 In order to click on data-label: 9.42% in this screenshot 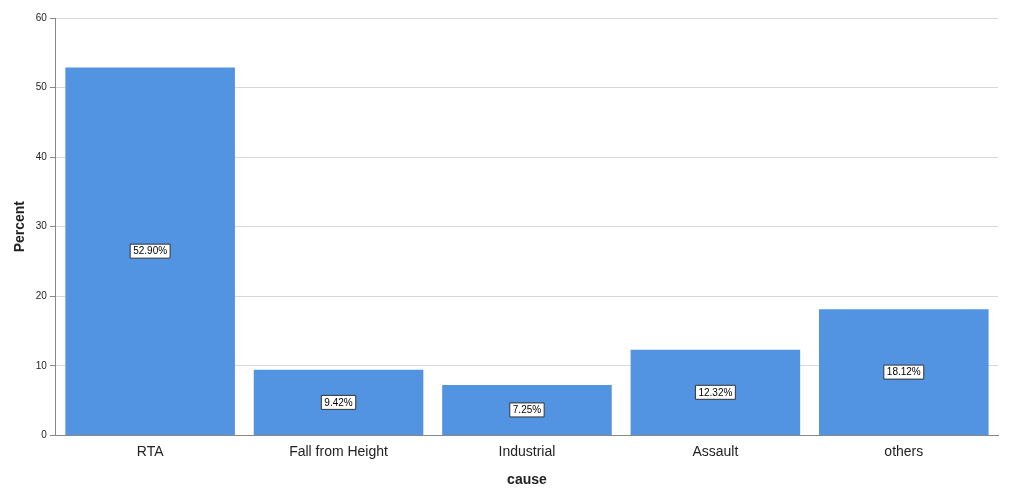, I will do `click(338, 402)`.